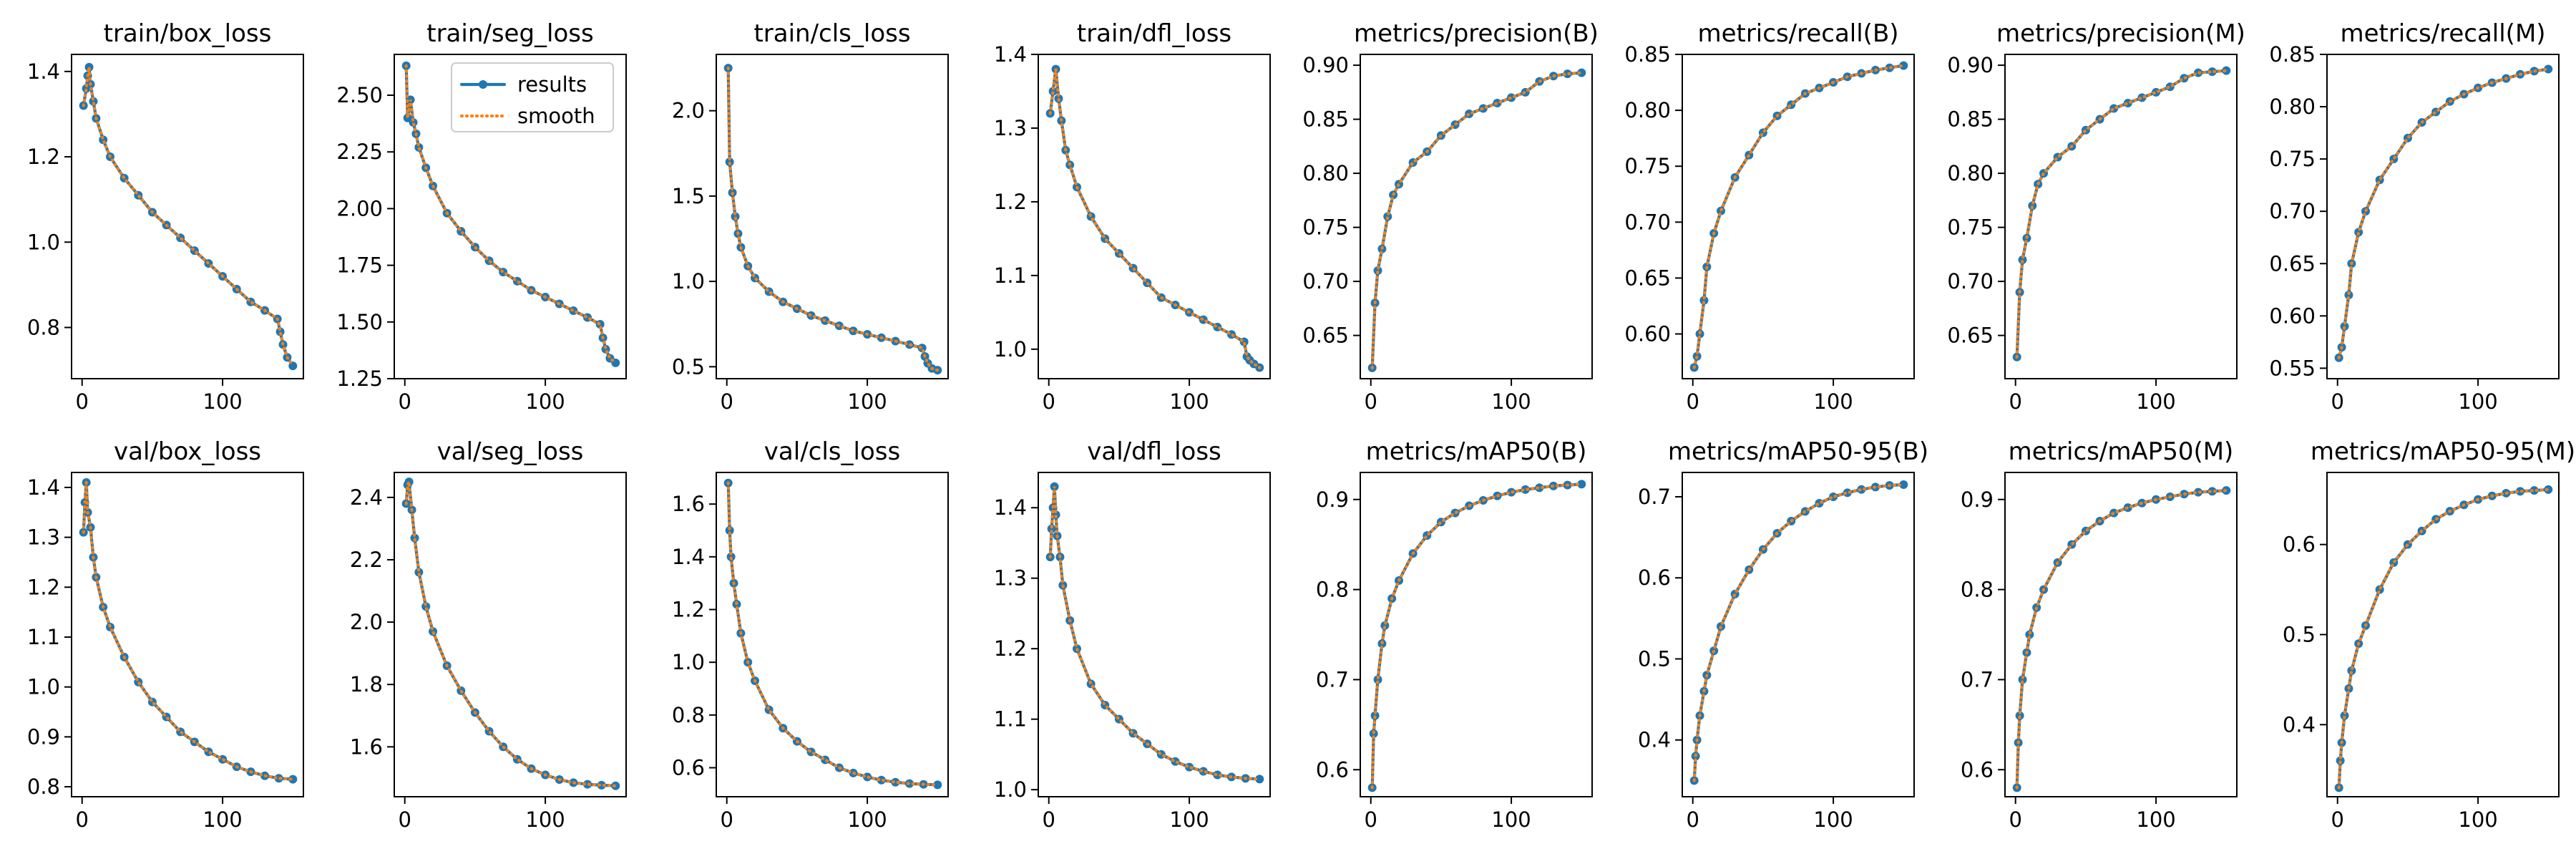 Image resolution: width=2576 pixels, height=859 pixels. What do you see at coordinates (2442, 33) in the screenshot?
I see `panel-title: metrics/recall(M)` at bounding box center [2442, 33].